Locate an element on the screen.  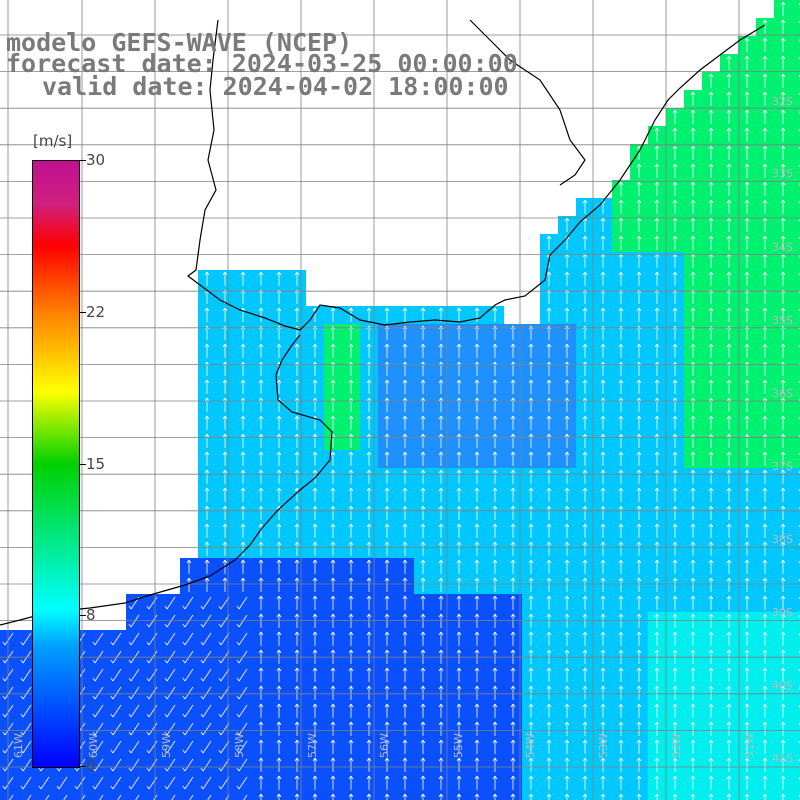
colorbar-tick-label: 15 is located at coordinates (96, 464).